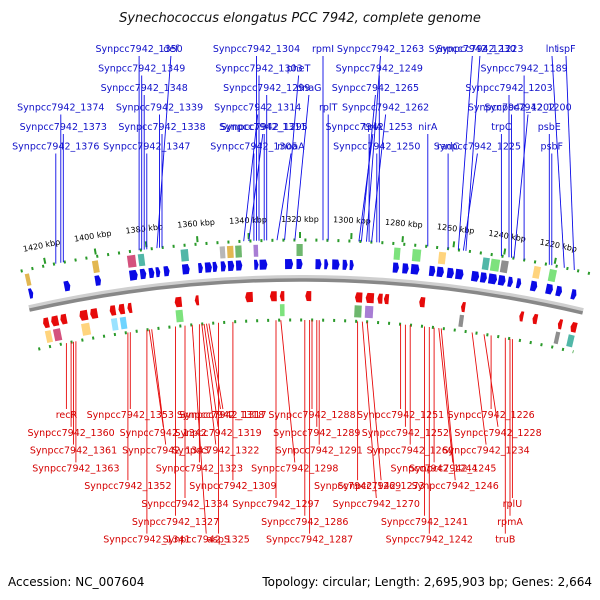  What do you see at coordinates (380, 49) in the screenshot?
I see `forward-gene-label: Synpcc7942_1263` at bounding box center [380, 49].